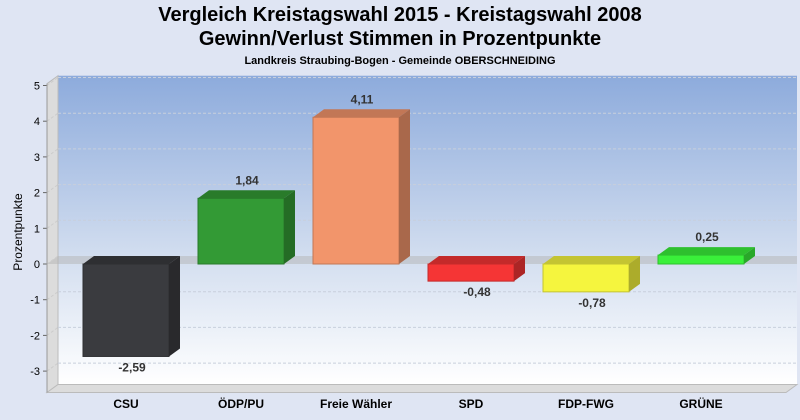 This screenshot has width=800, height=420. I want to click on data-label: 0,25, so click(707, 237).